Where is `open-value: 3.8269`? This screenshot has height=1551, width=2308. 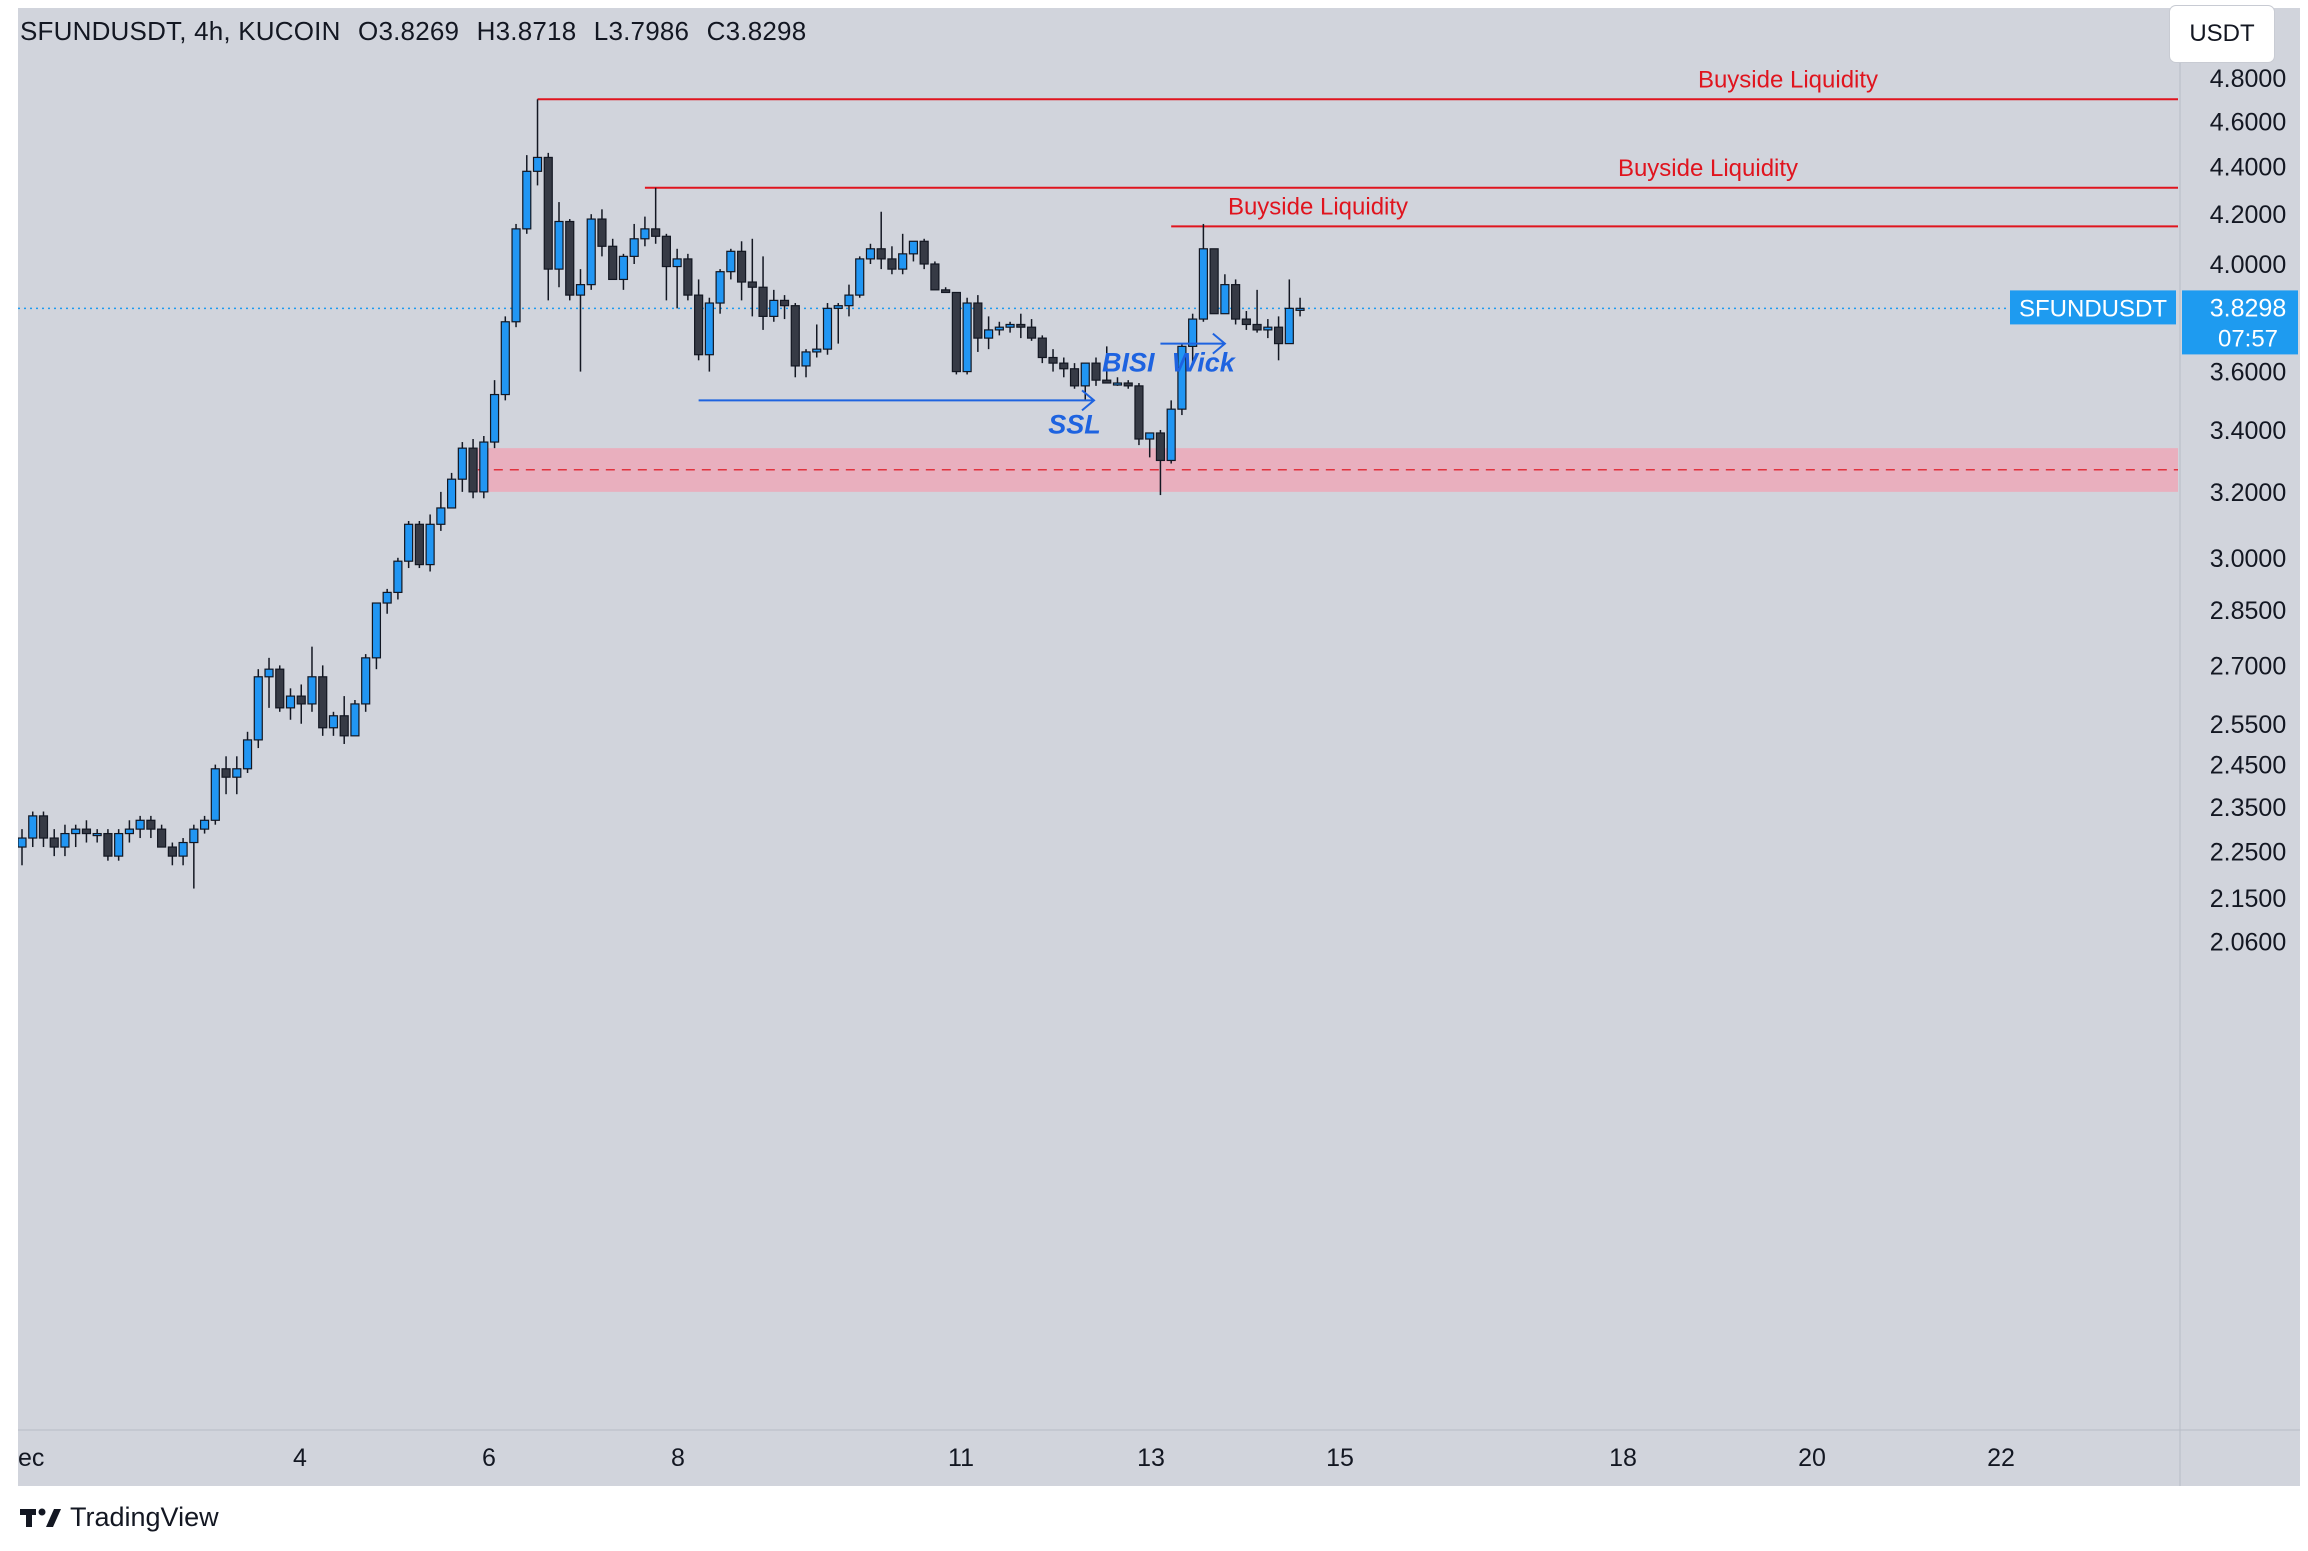 open-value: 3.8269 is located at coordinates (419, 31).